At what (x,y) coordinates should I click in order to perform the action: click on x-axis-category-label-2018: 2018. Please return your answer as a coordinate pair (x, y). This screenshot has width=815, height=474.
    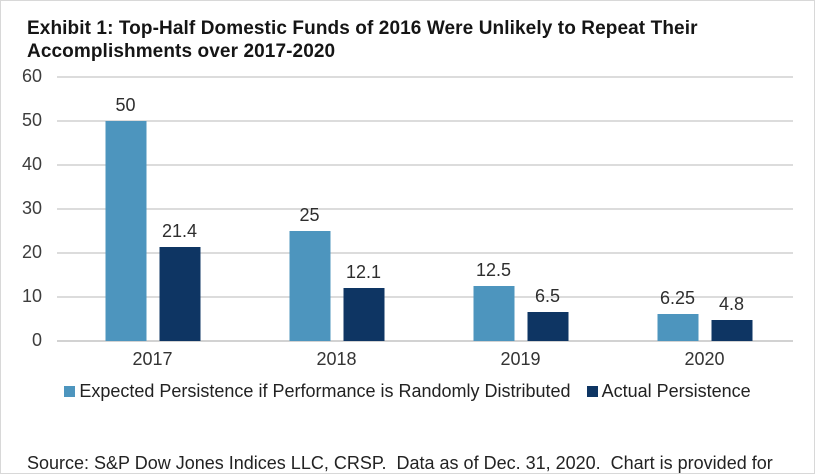
    Looking at the image, I should click on (336, 359).